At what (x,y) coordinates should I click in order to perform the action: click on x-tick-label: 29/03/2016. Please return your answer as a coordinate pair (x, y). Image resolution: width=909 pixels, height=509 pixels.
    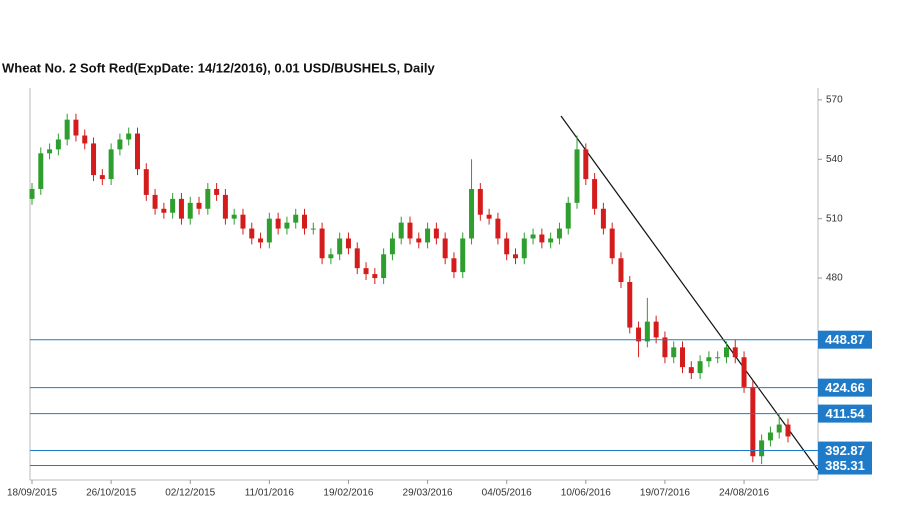
    Looking at the image, I should click on (428, 493).